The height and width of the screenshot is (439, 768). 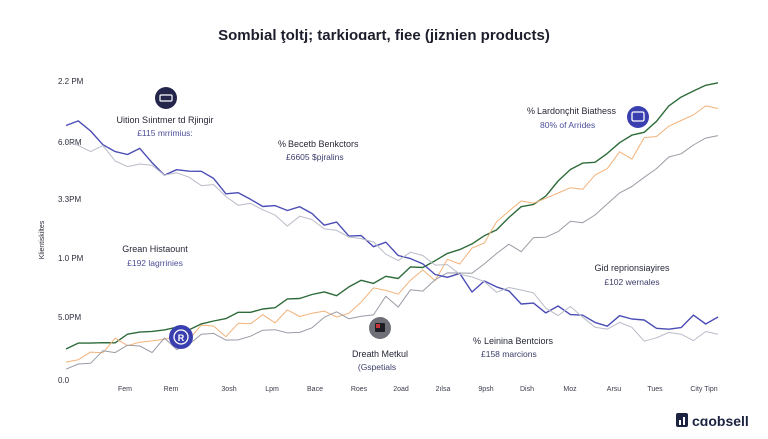 I want to click on annotation-value: 80% of Arrides, so click(x=567, y=125).